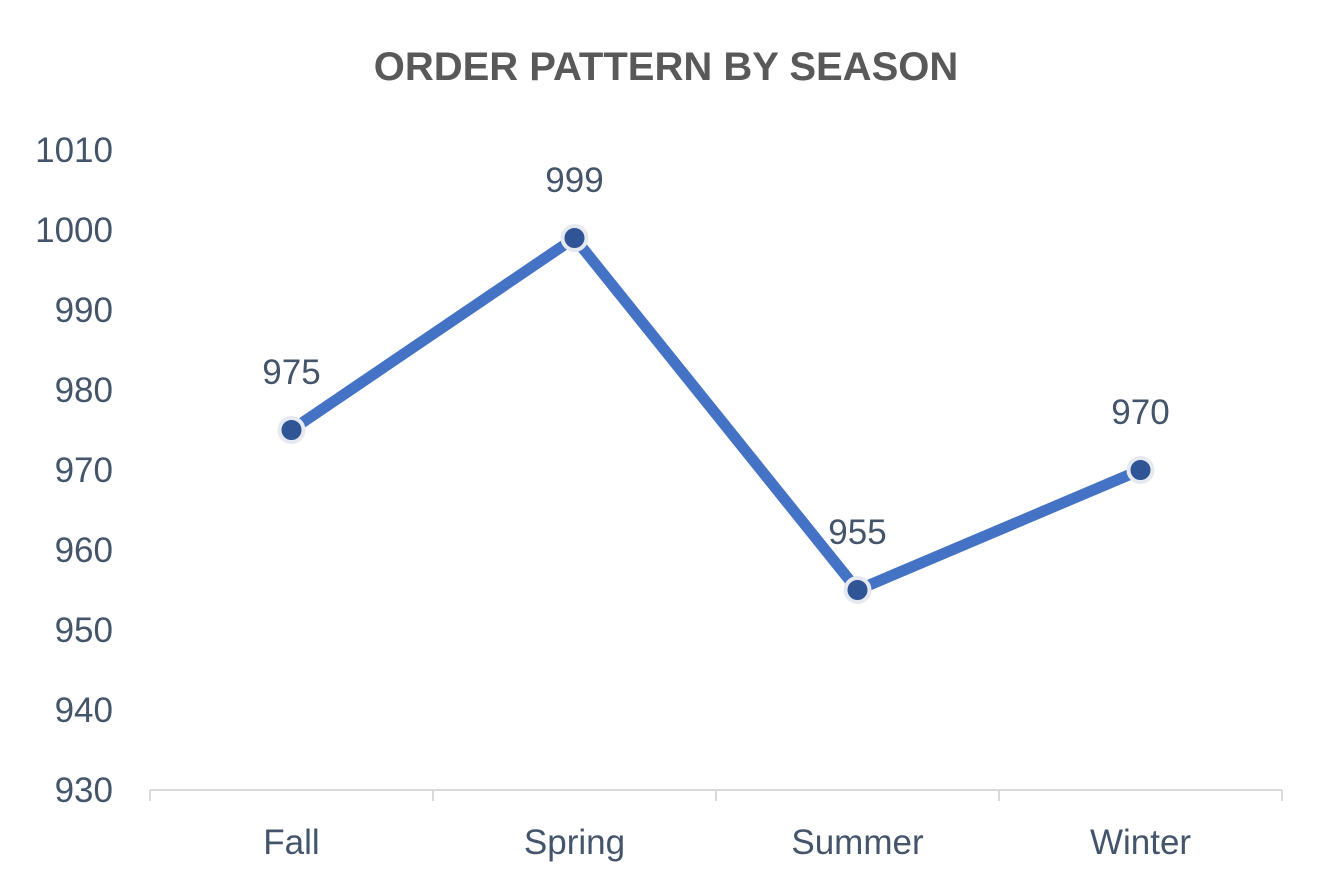 The height and width of the screenshot is (896, 1331). What do you see at coordinates (84, 390) in the screenshot?
I see `y-tick-label: 980` at bounding box center [84, 390].